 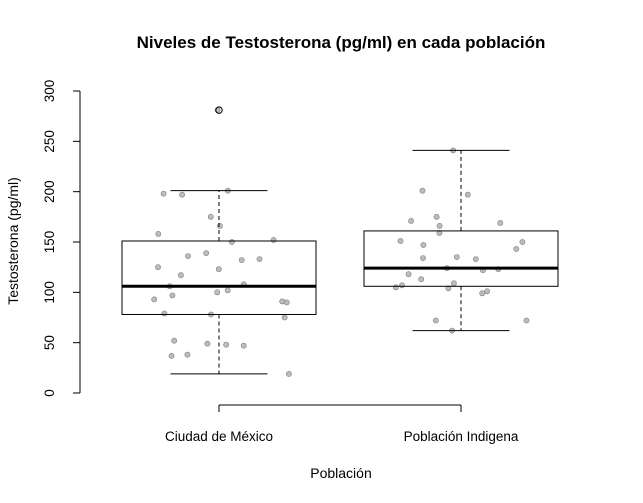 What do you see at coordinates (13, 241) in the screenshot?
I see `y-axis-label: Testosterona (pg/ml)` at bounding box center [13, 241].